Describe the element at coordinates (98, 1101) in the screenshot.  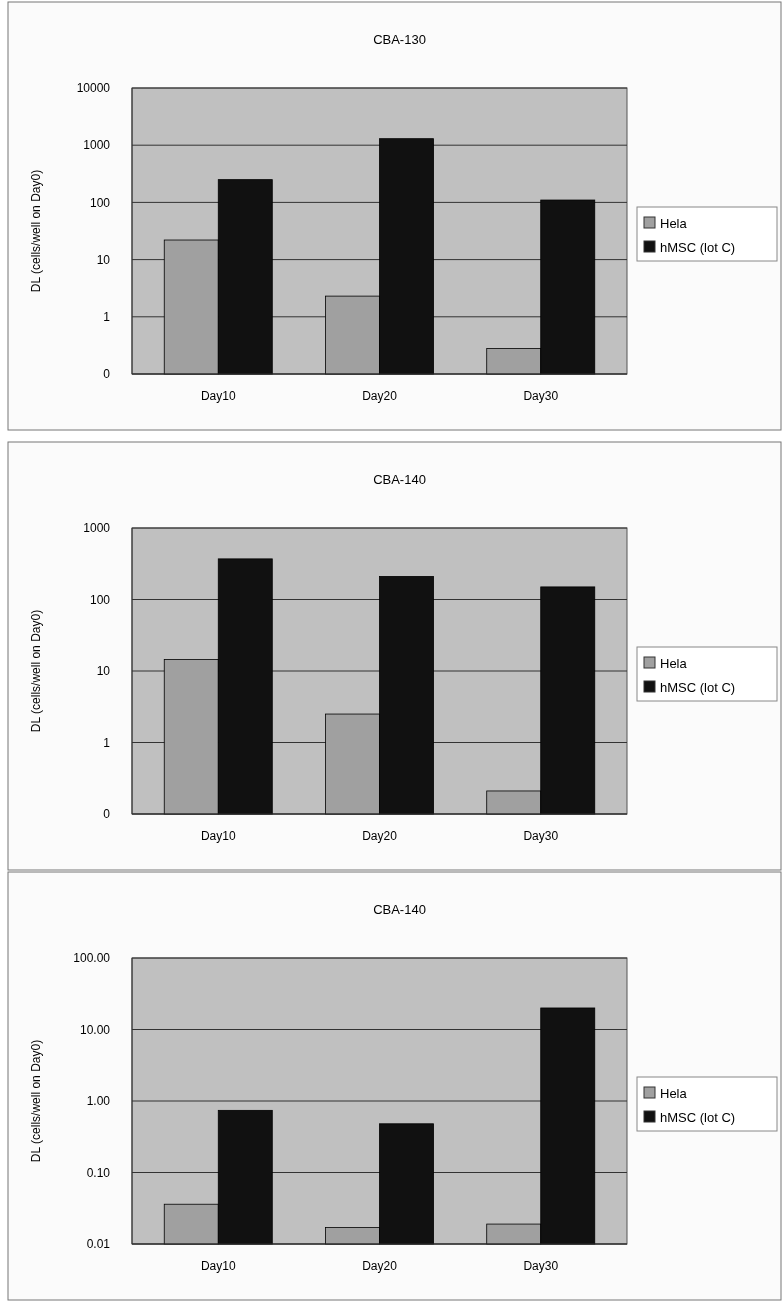
I see `y-tick-label: 1.00` at that location.